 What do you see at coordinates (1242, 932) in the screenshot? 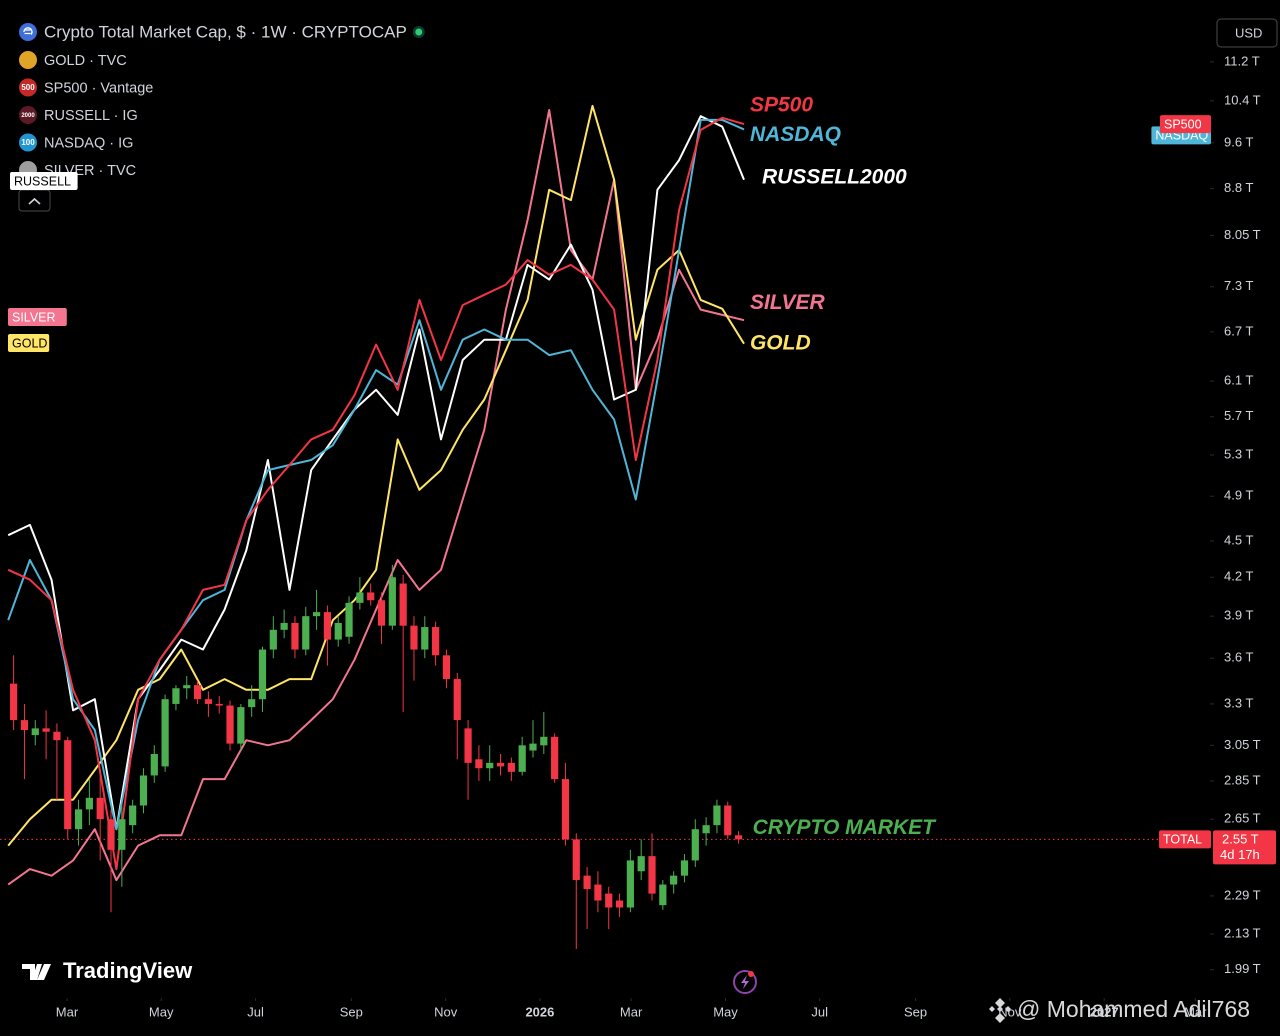
I see `y-tick-label: 2.13 T` at bounding box center [1242, 932].